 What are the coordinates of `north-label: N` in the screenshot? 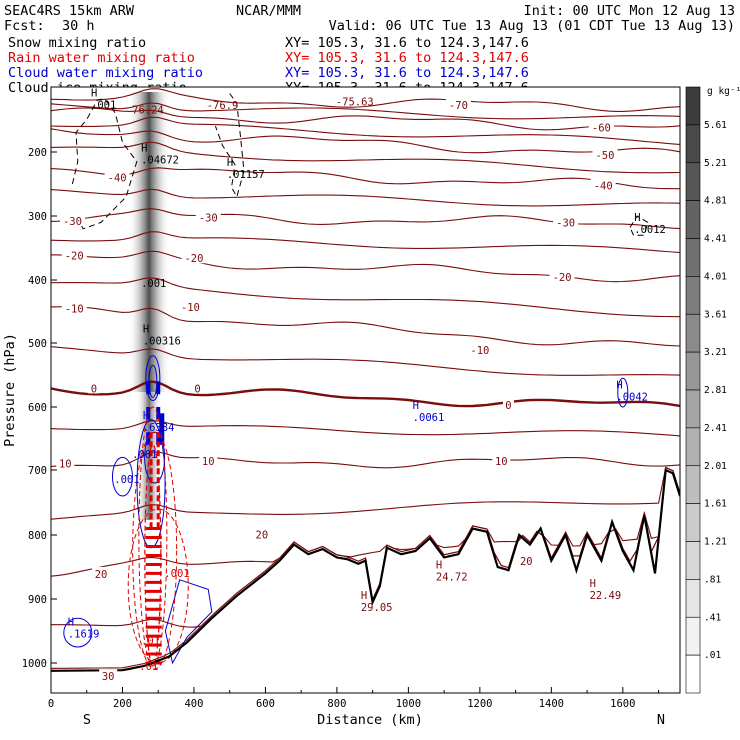 It's located at (661, 720).